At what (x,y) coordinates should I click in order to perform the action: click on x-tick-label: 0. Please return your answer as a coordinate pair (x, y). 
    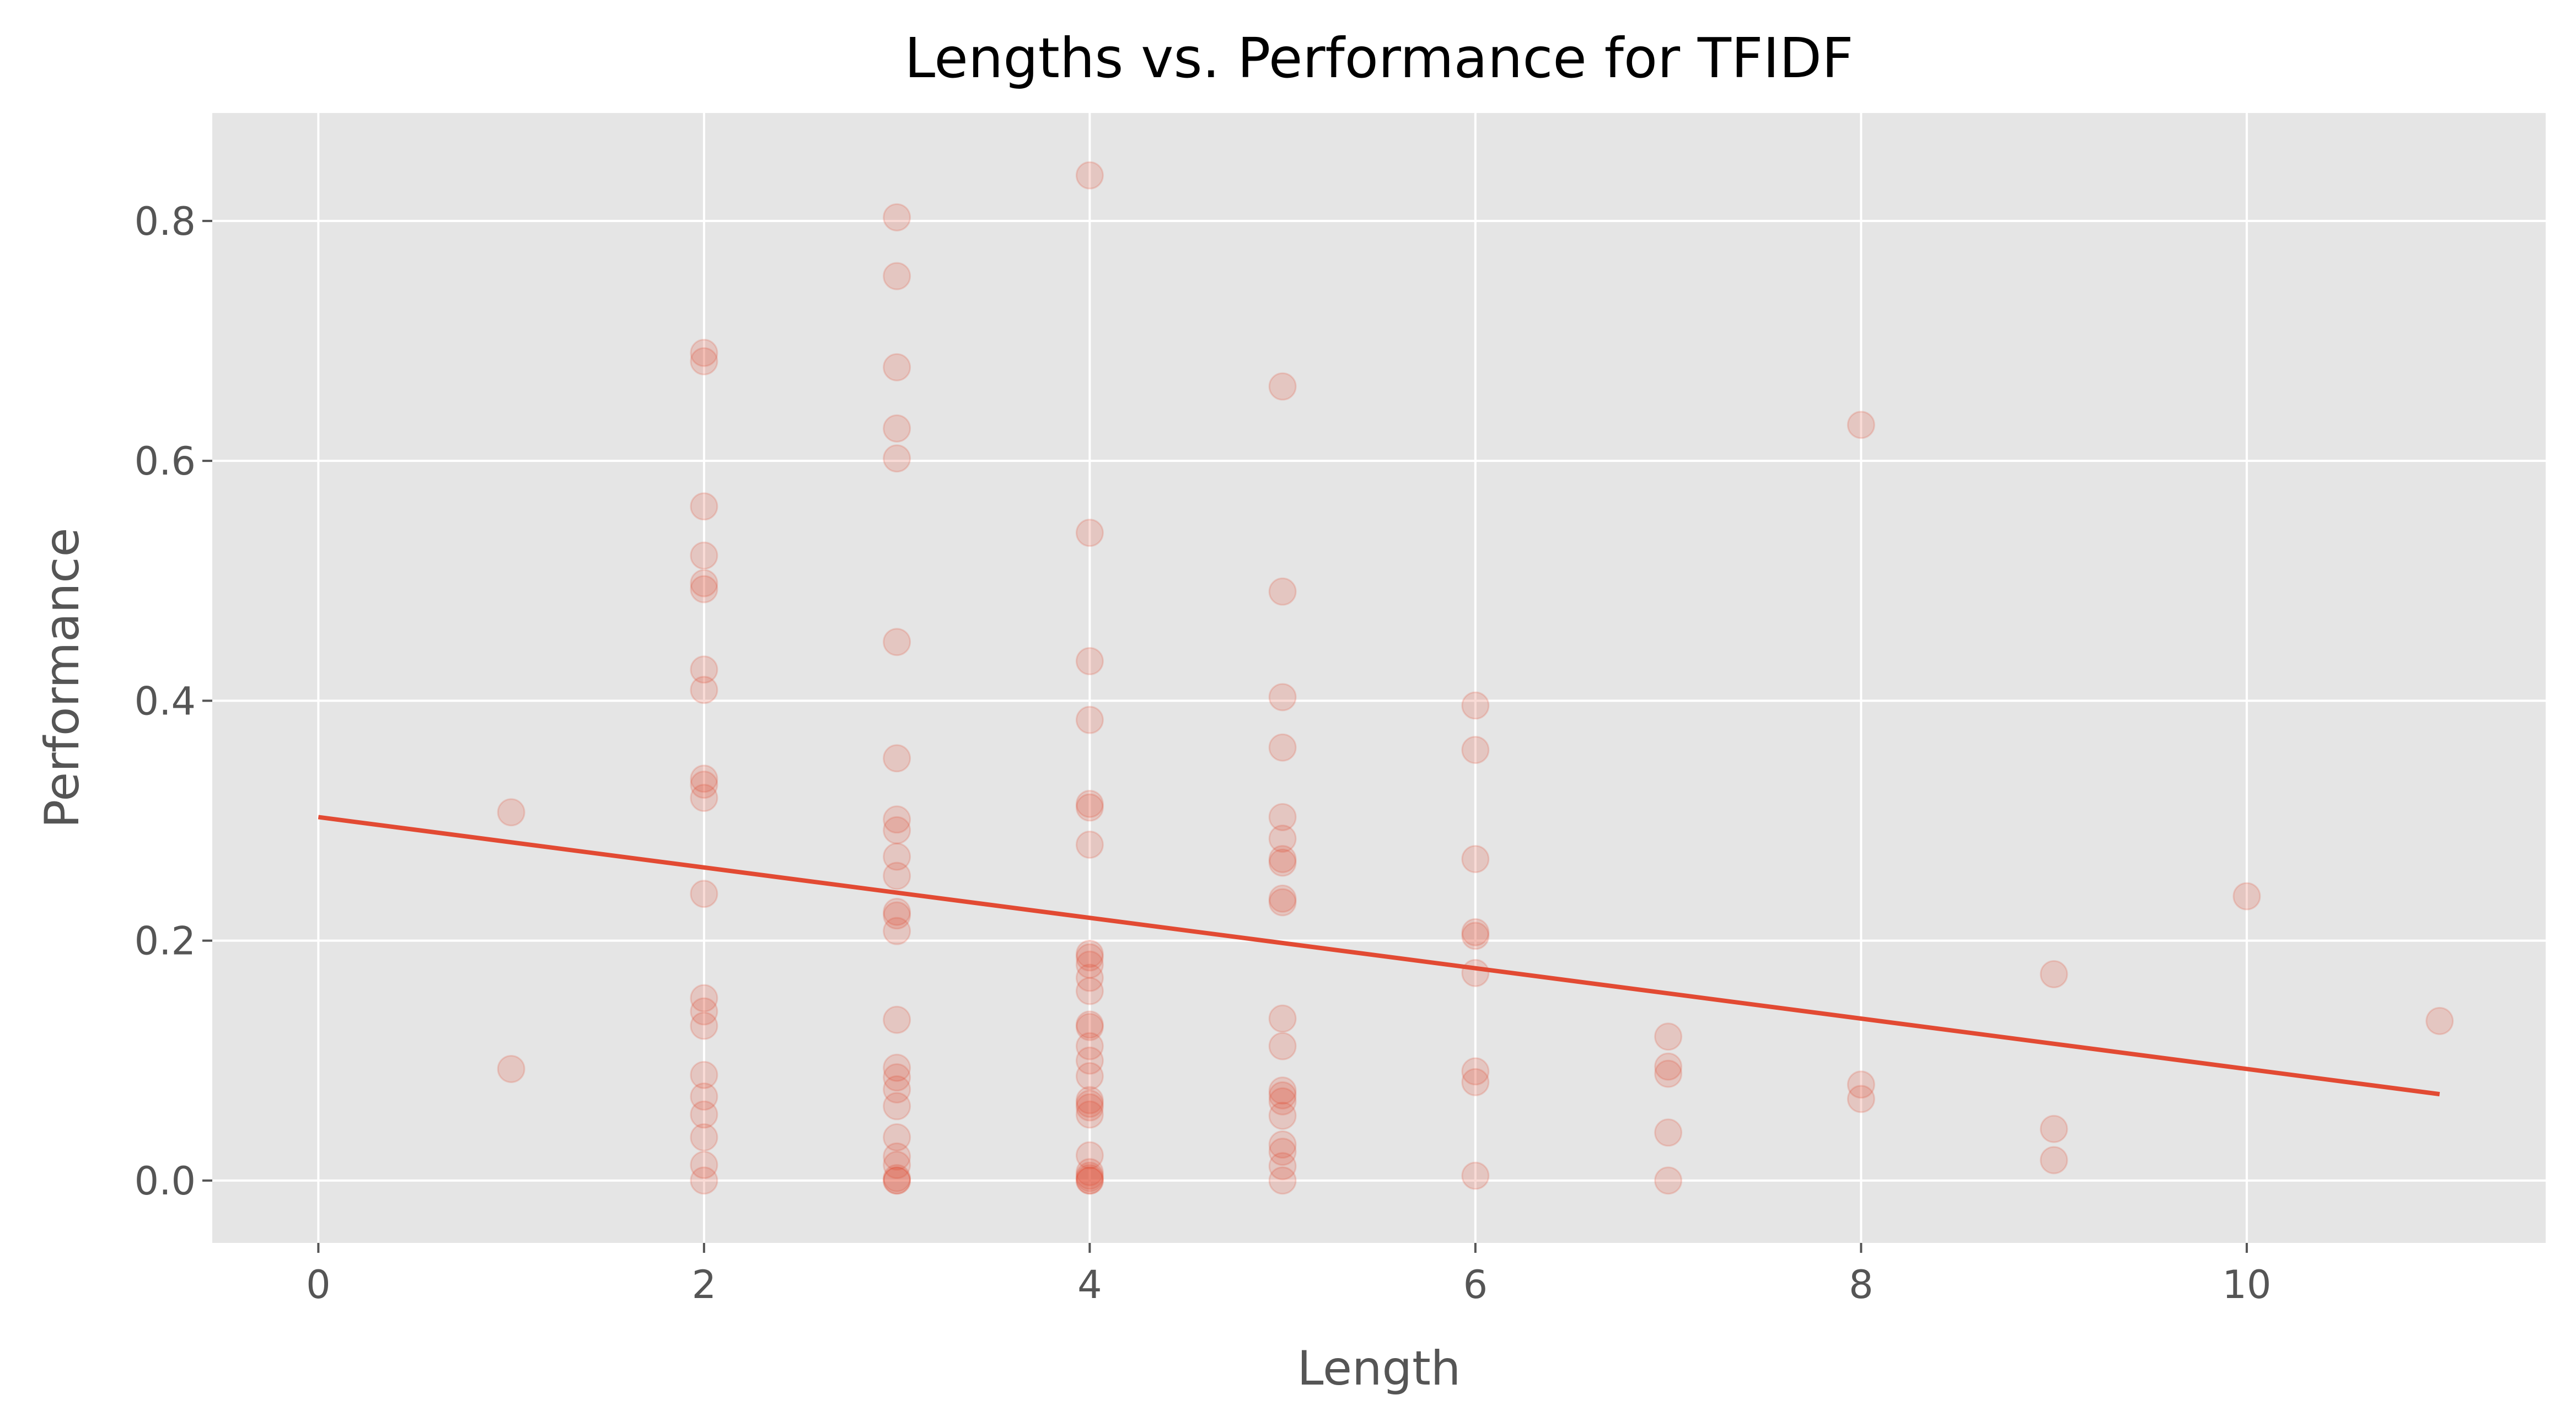
    Looking at the image, I should click on (318, 1284).